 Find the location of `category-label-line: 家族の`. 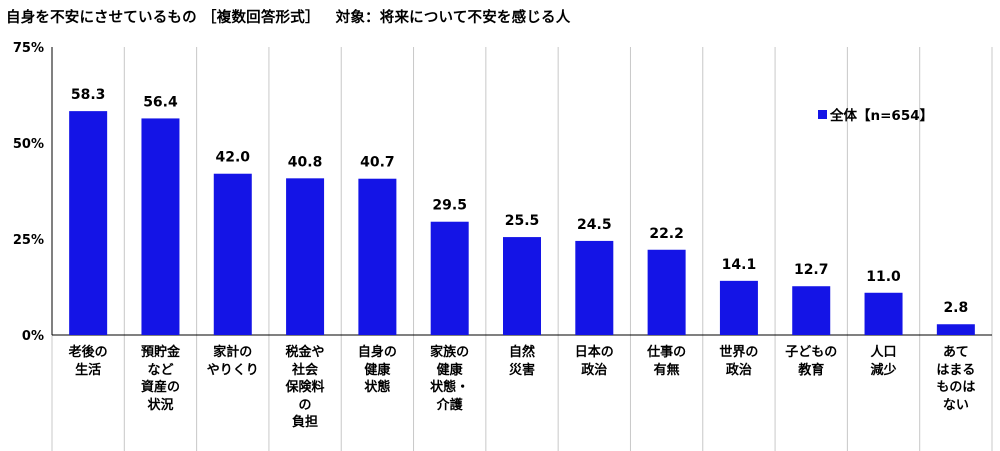

category-label-line: 家族の is located at coordinates (450, 352).